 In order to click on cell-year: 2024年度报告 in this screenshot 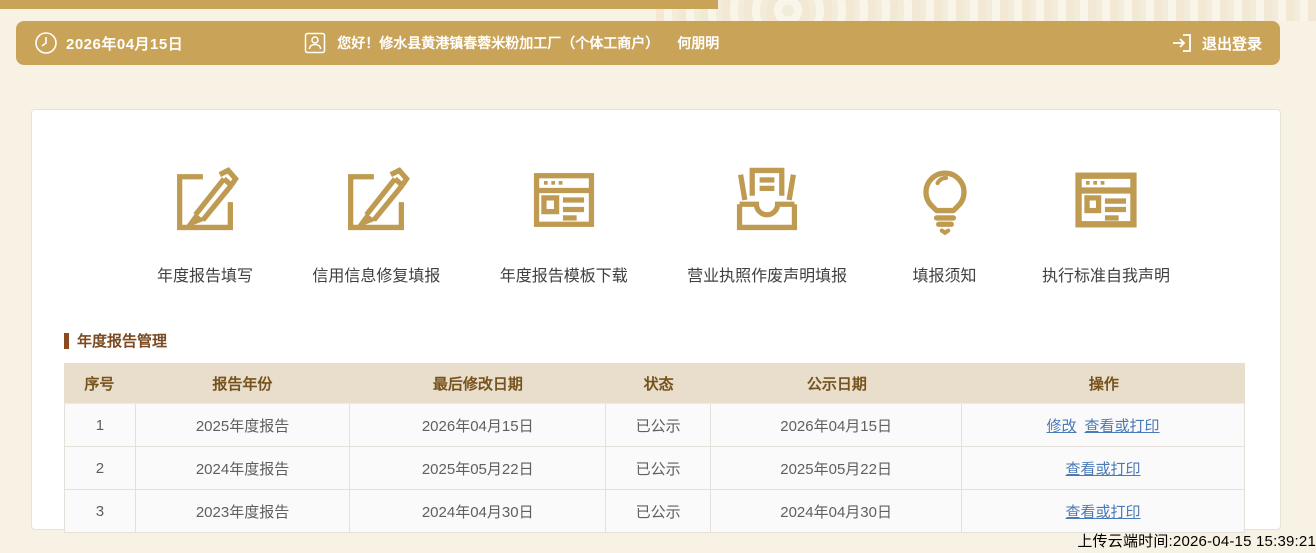, I will do `click(243, 468)`.